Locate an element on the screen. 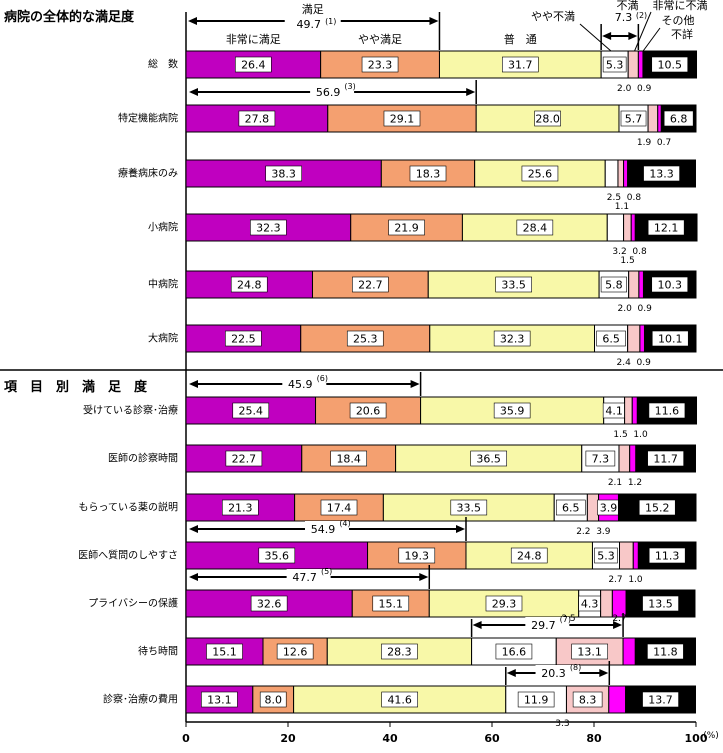  row-11-bracket-label-bg is located at coordinates (547, 624).